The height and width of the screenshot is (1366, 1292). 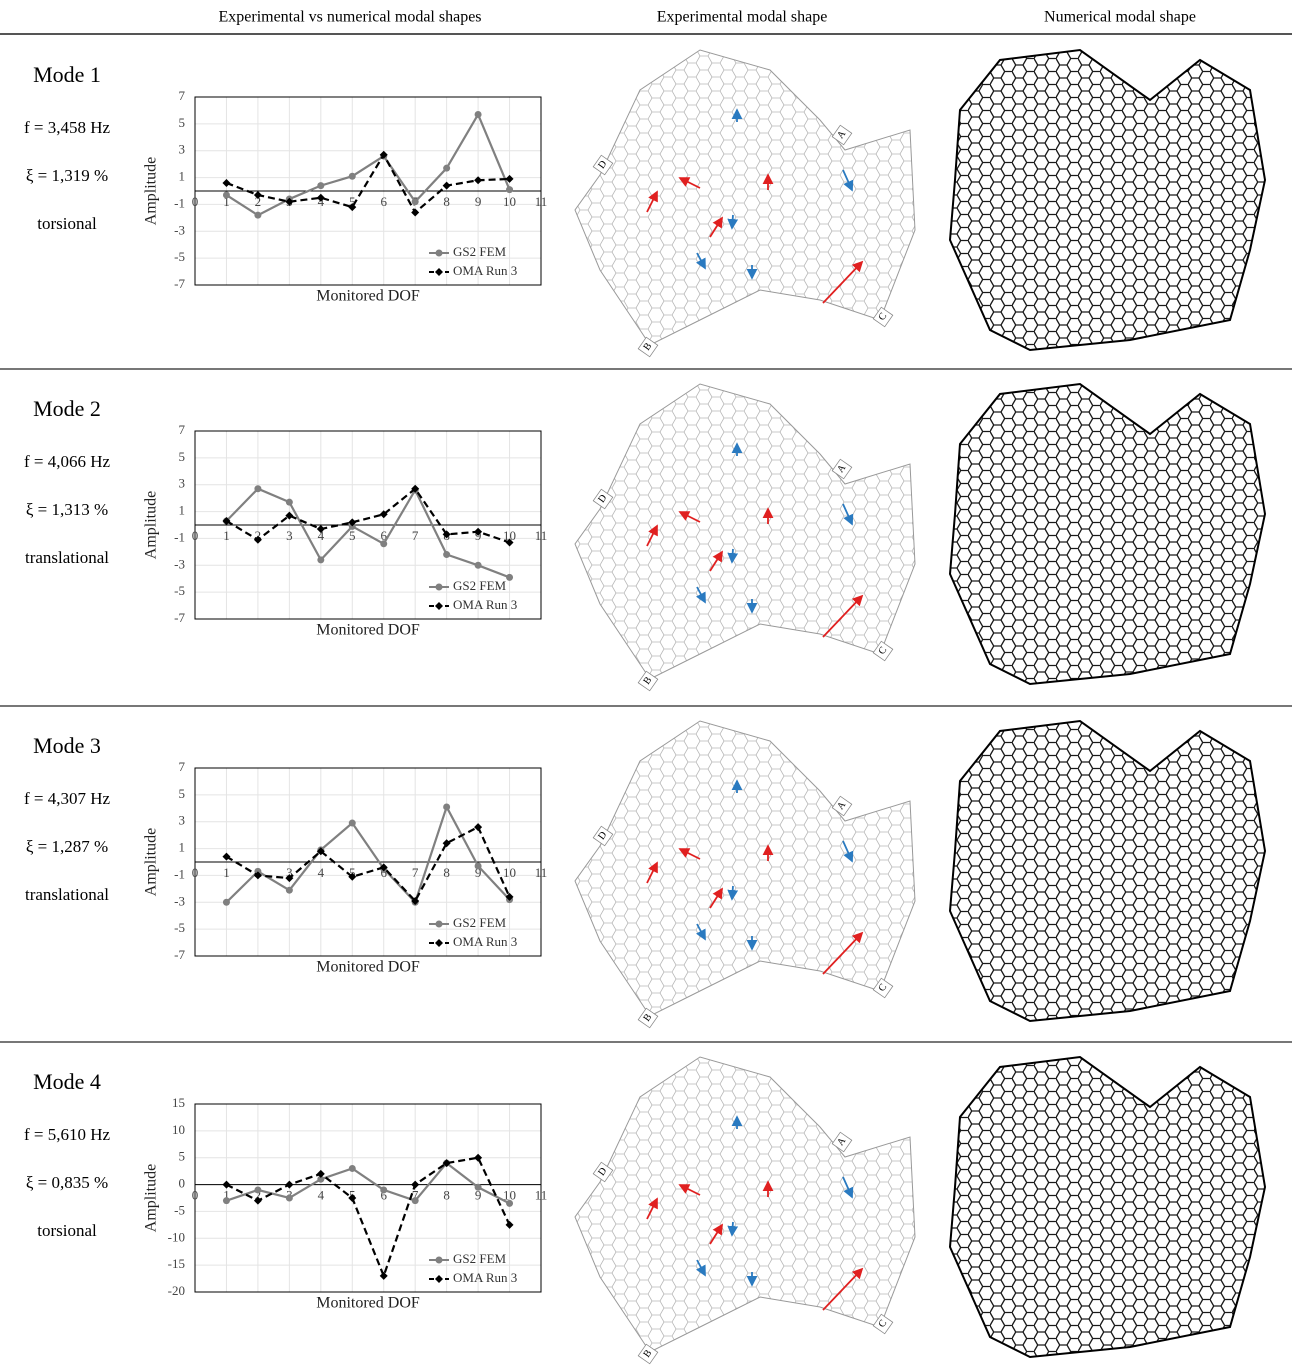 I want to click on x-tick-label: 2, so click(x=258, y=1195).